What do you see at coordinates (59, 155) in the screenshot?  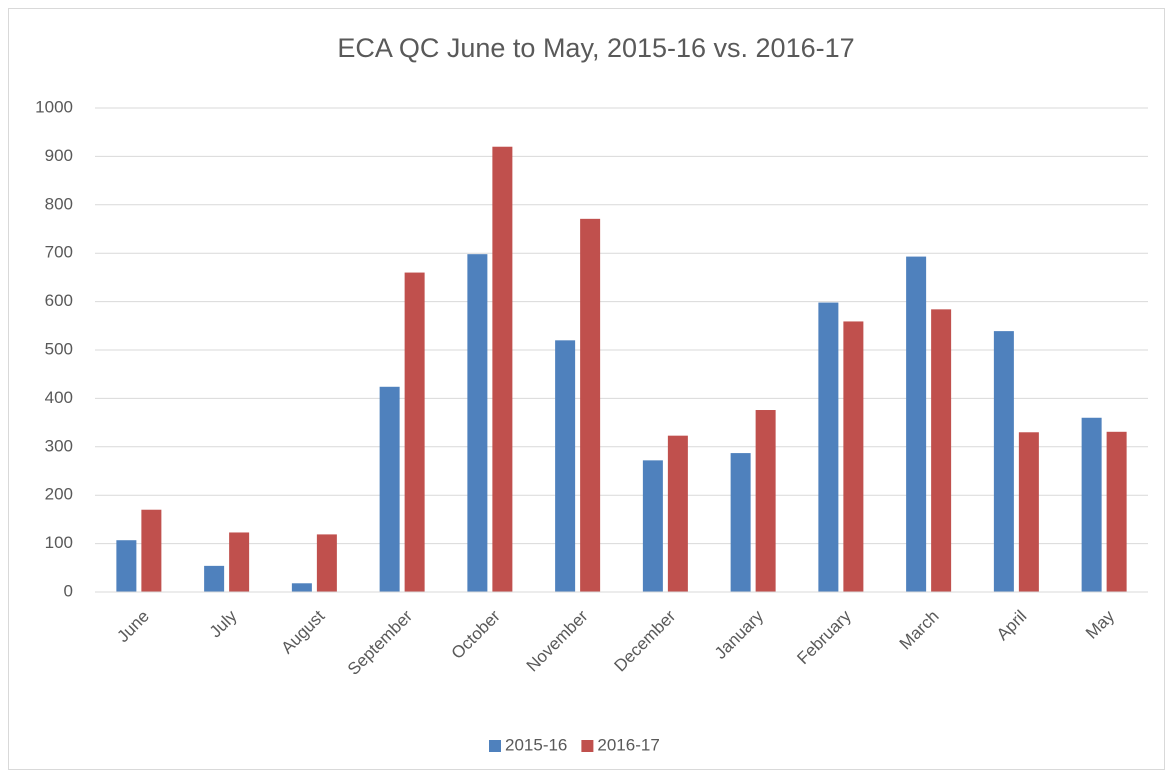 I see `y-tick-label: 900` at bounding box center [59, 155].